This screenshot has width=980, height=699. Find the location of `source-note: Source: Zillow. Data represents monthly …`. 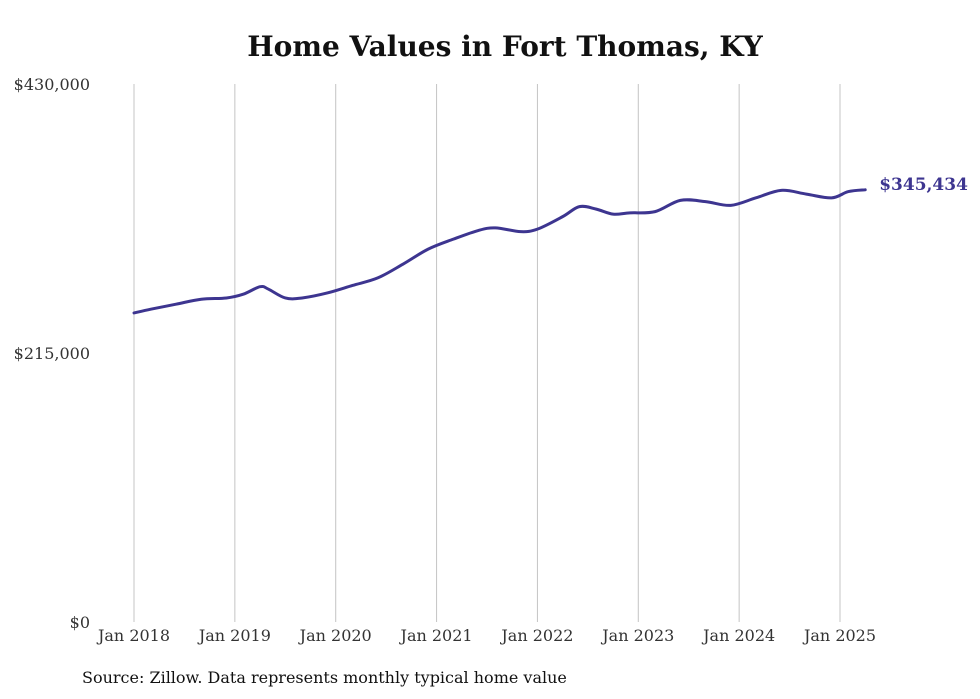

source-note: Source: Zillow. Data represents monthly … is located at coordinates (324, 677).